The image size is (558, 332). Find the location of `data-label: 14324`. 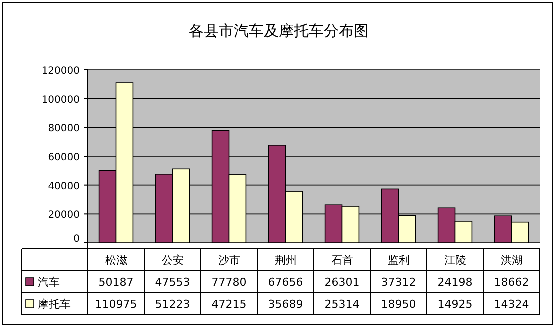

data-label: 14324 is located at coordinates (512, 304).